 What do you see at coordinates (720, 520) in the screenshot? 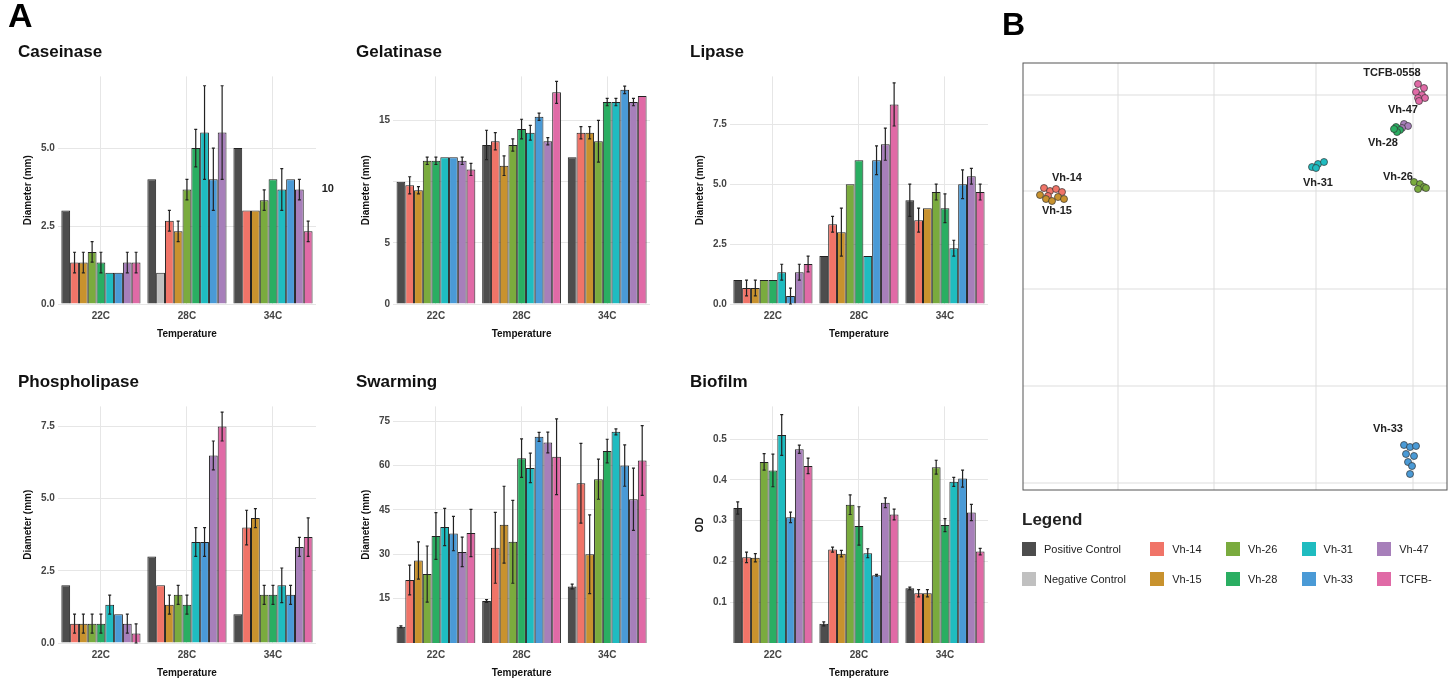
I see `y-tick-label: 0.3` at bounding box center [720, 520].